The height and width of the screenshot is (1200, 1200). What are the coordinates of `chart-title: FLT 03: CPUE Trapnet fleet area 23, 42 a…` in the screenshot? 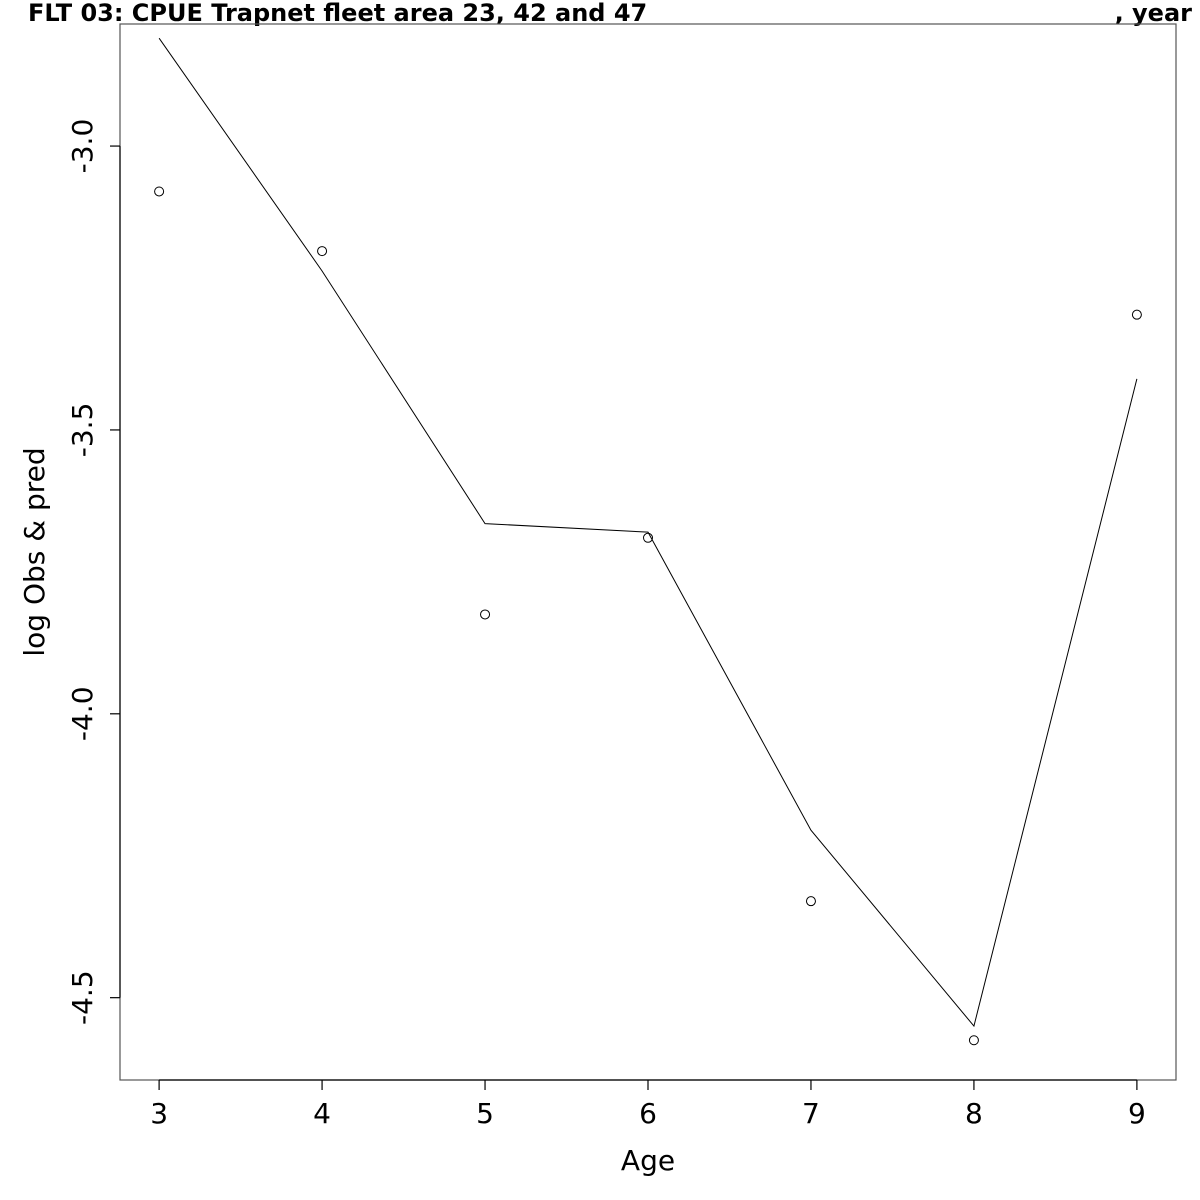 It's located at (337, 13).